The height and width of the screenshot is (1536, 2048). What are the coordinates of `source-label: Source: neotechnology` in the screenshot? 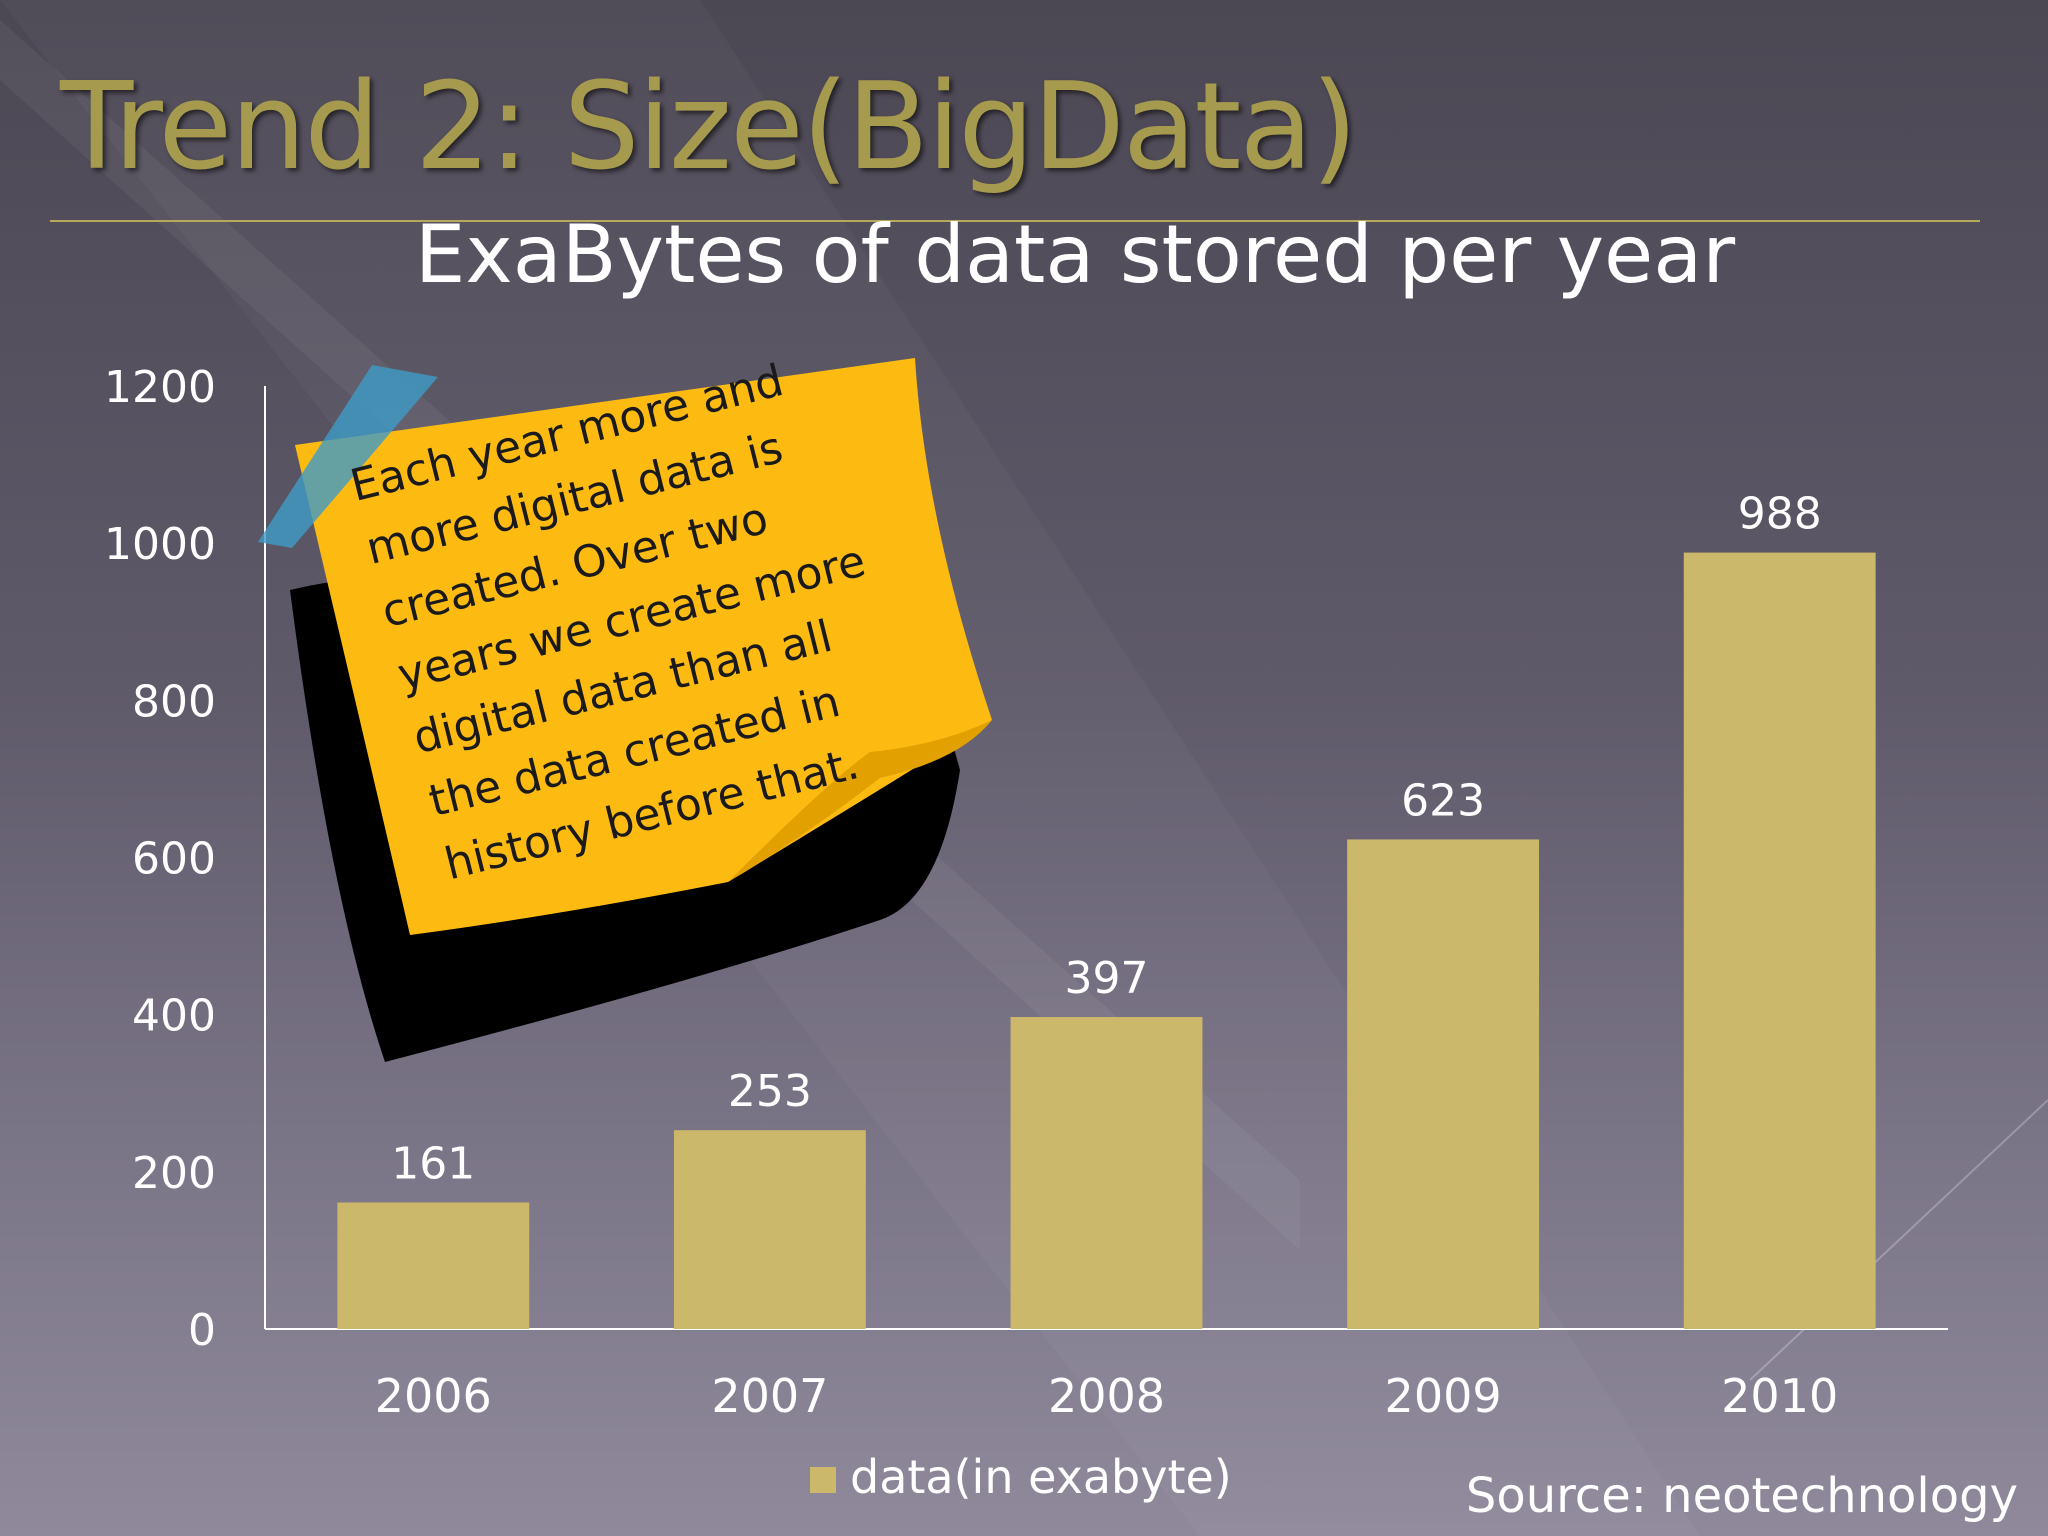 It's located at (1742, 1496).